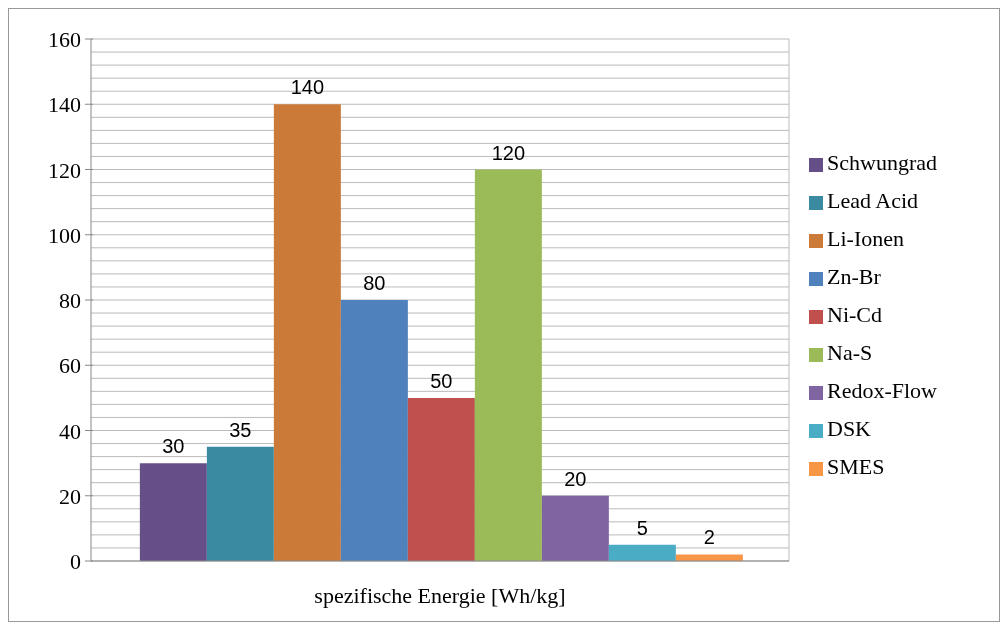  I want to click on y-tick-label: 100, so click(64, 235).